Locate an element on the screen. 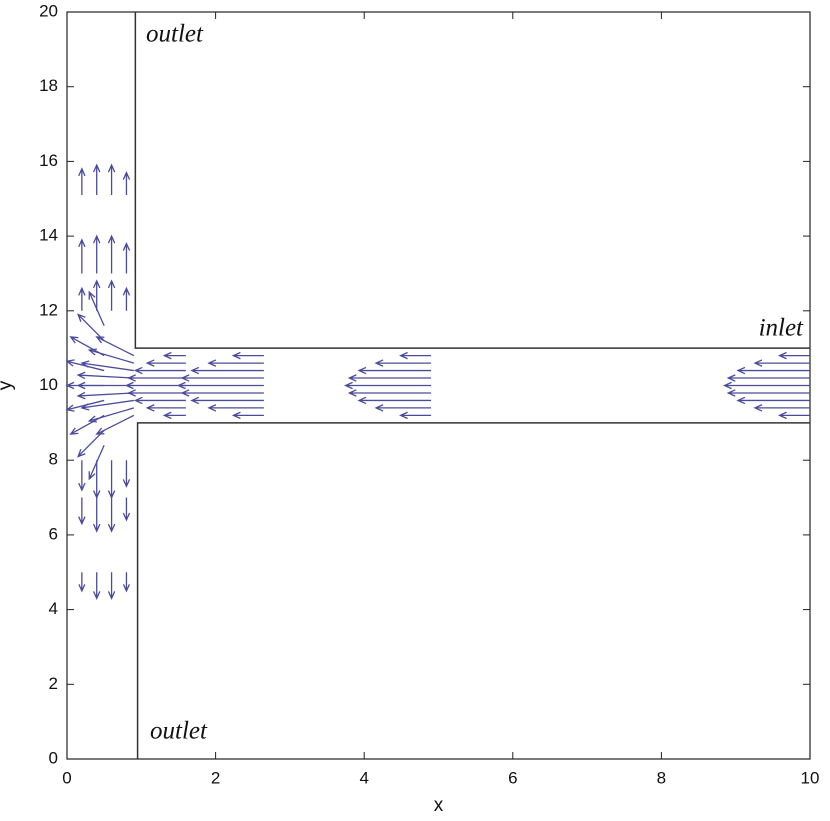 The image size is (830, 821). x-tick-label: 6 is located at coordinates (512, 777).